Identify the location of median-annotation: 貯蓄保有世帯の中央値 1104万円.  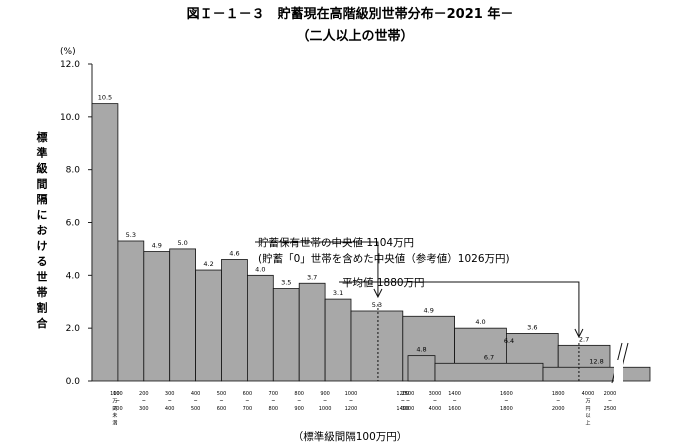
(336, 242).